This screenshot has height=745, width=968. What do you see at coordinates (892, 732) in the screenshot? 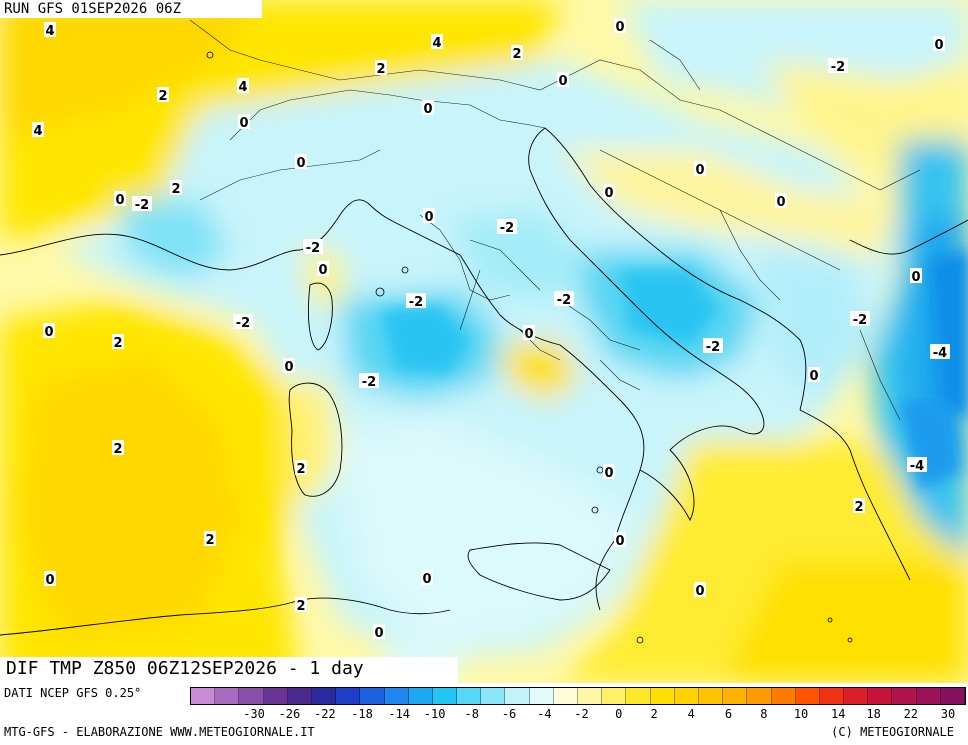
I see `footer-copyright: (C) METEOGIORNALE` at bounding box center [892, 732].